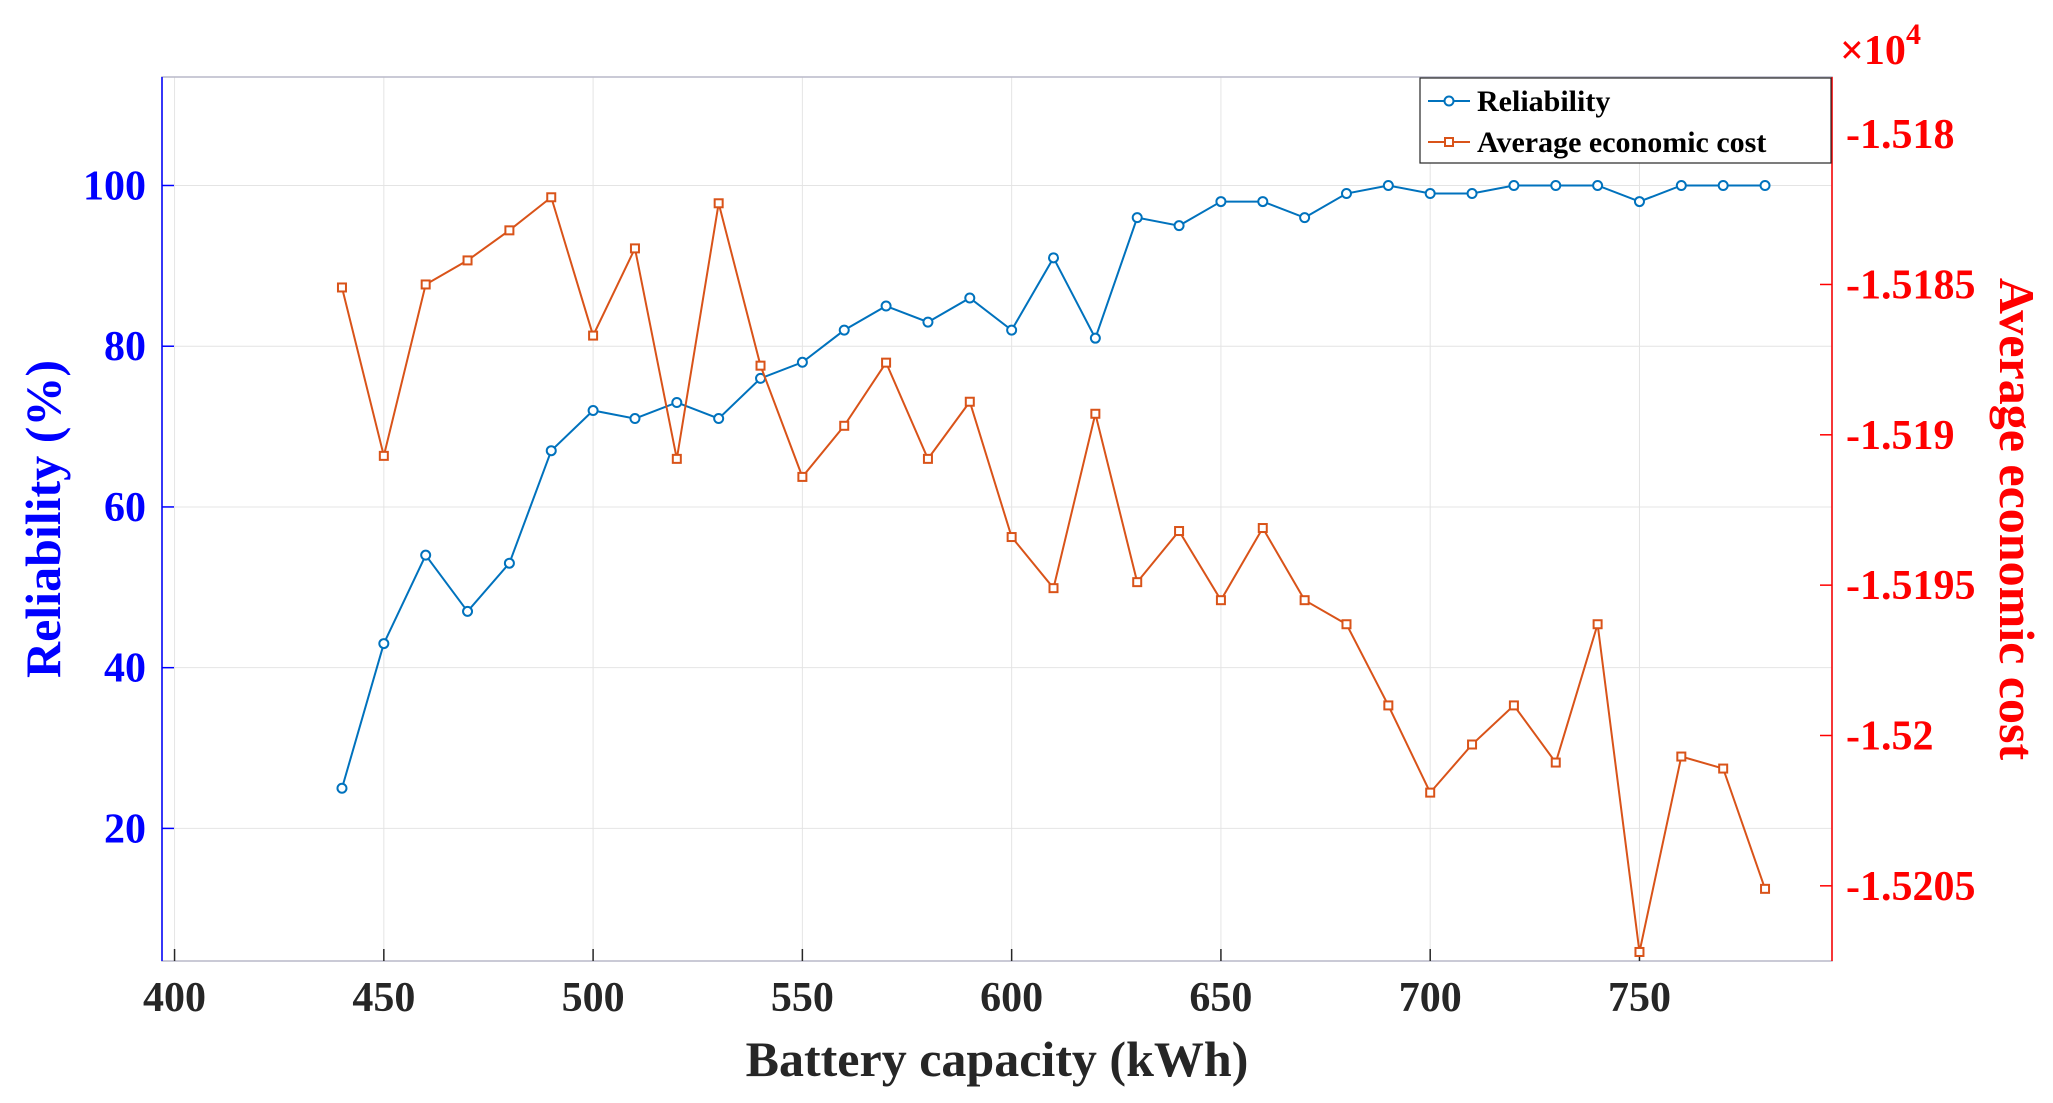  Describe the element at coordinates (43, 519) in the screenshot. I see `left-y-axis-label: Reliability (%)` at that location.